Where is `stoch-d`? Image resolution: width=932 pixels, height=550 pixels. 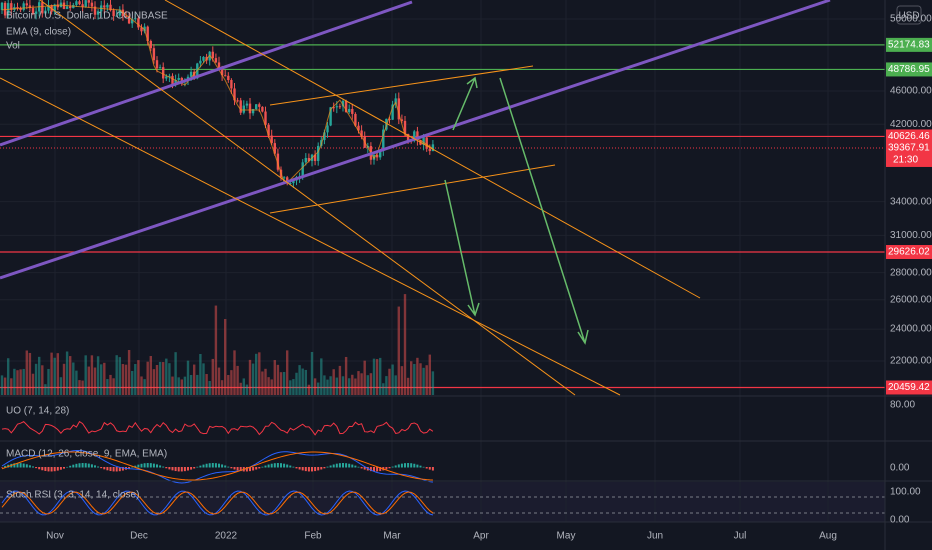
stoch-d is located at coordinates (217, 503).